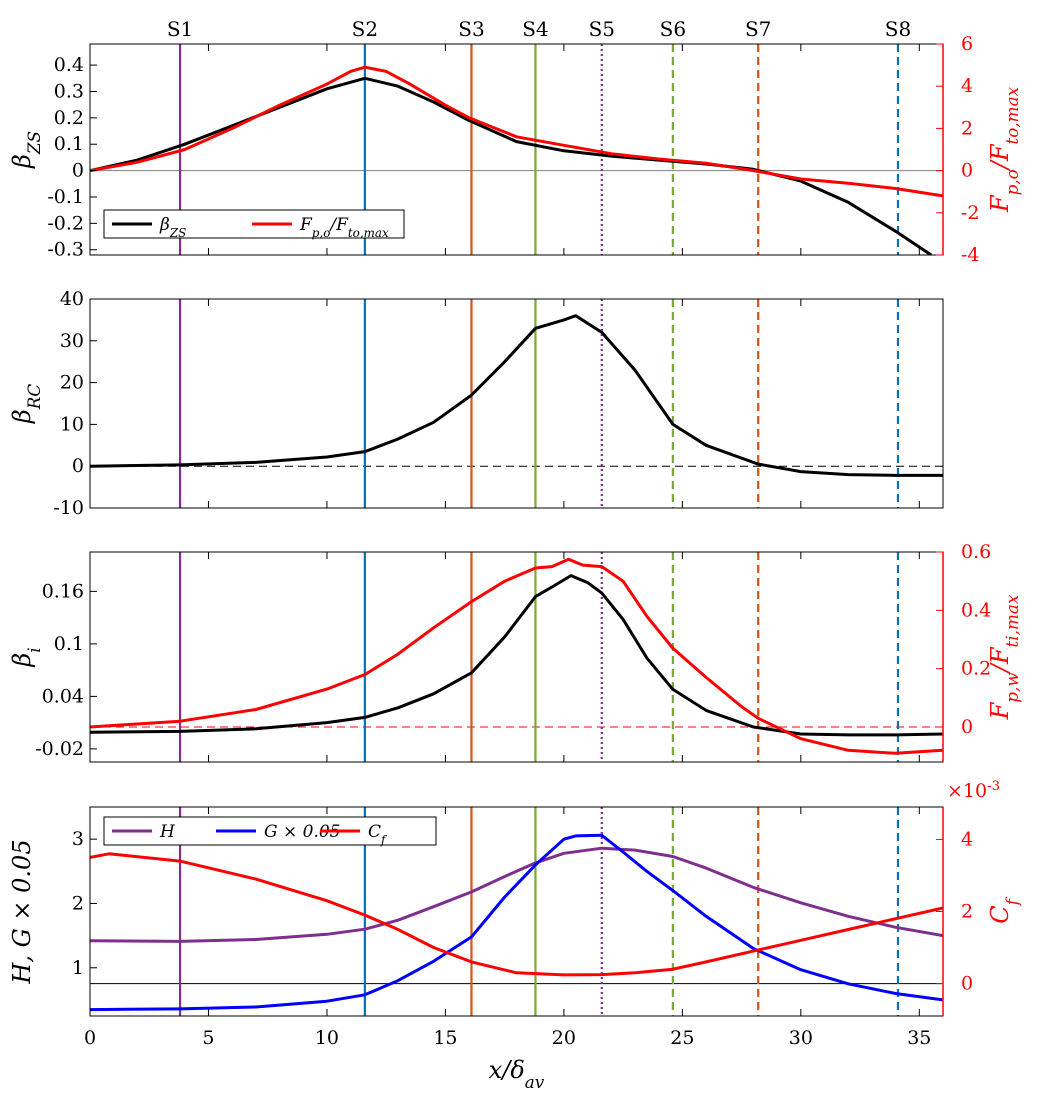 The height and width of the screenshot is (1105, 1054). What do you see at coordinates (344, 227) in the screenshot?
I see `legend-label: Fp,o/Fto,max` at bounding box center [344, 227].